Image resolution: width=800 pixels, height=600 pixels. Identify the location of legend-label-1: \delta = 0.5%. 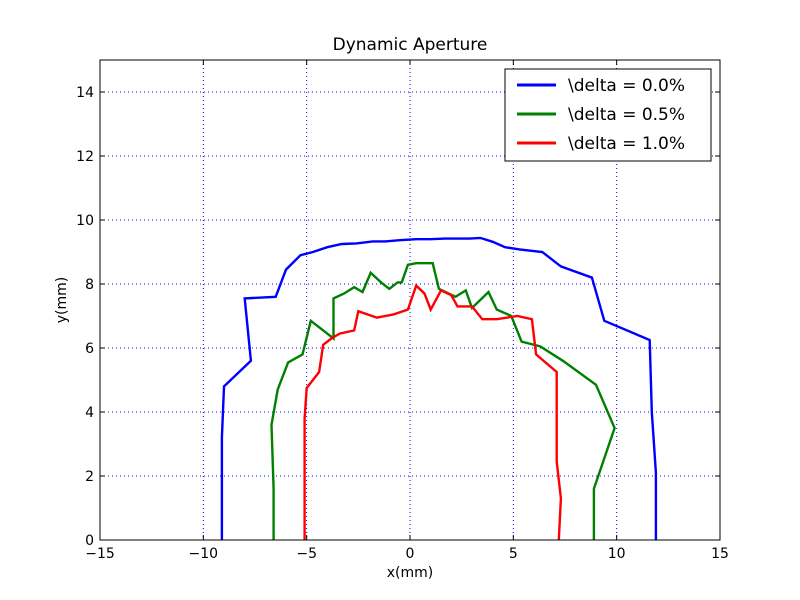
(626, 115).